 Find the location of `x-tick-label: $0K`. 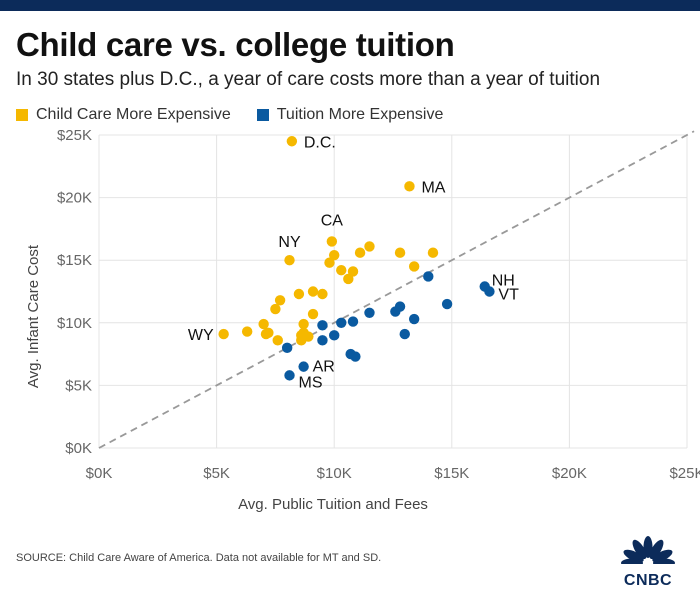

x-tick-label: $0K is located at coordinates (99, 473).